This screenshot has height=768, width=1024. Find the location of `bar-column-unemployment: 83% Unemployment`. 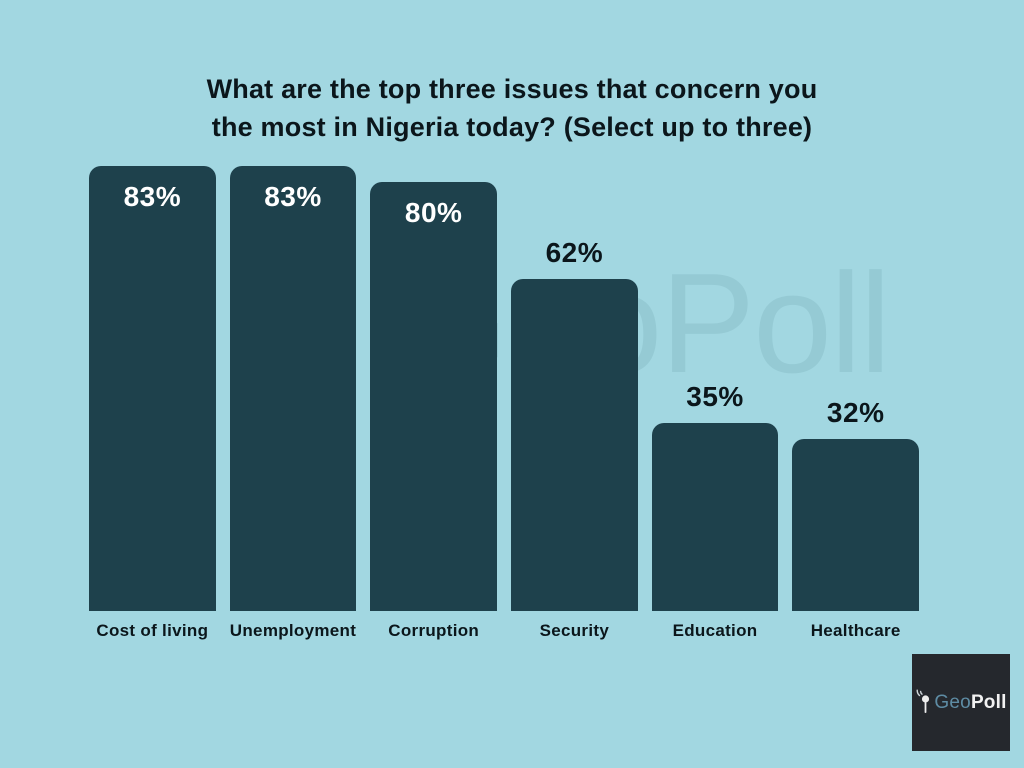

bar-column-unemployment: 83% Unemployment is located at coordinates (293, 403).